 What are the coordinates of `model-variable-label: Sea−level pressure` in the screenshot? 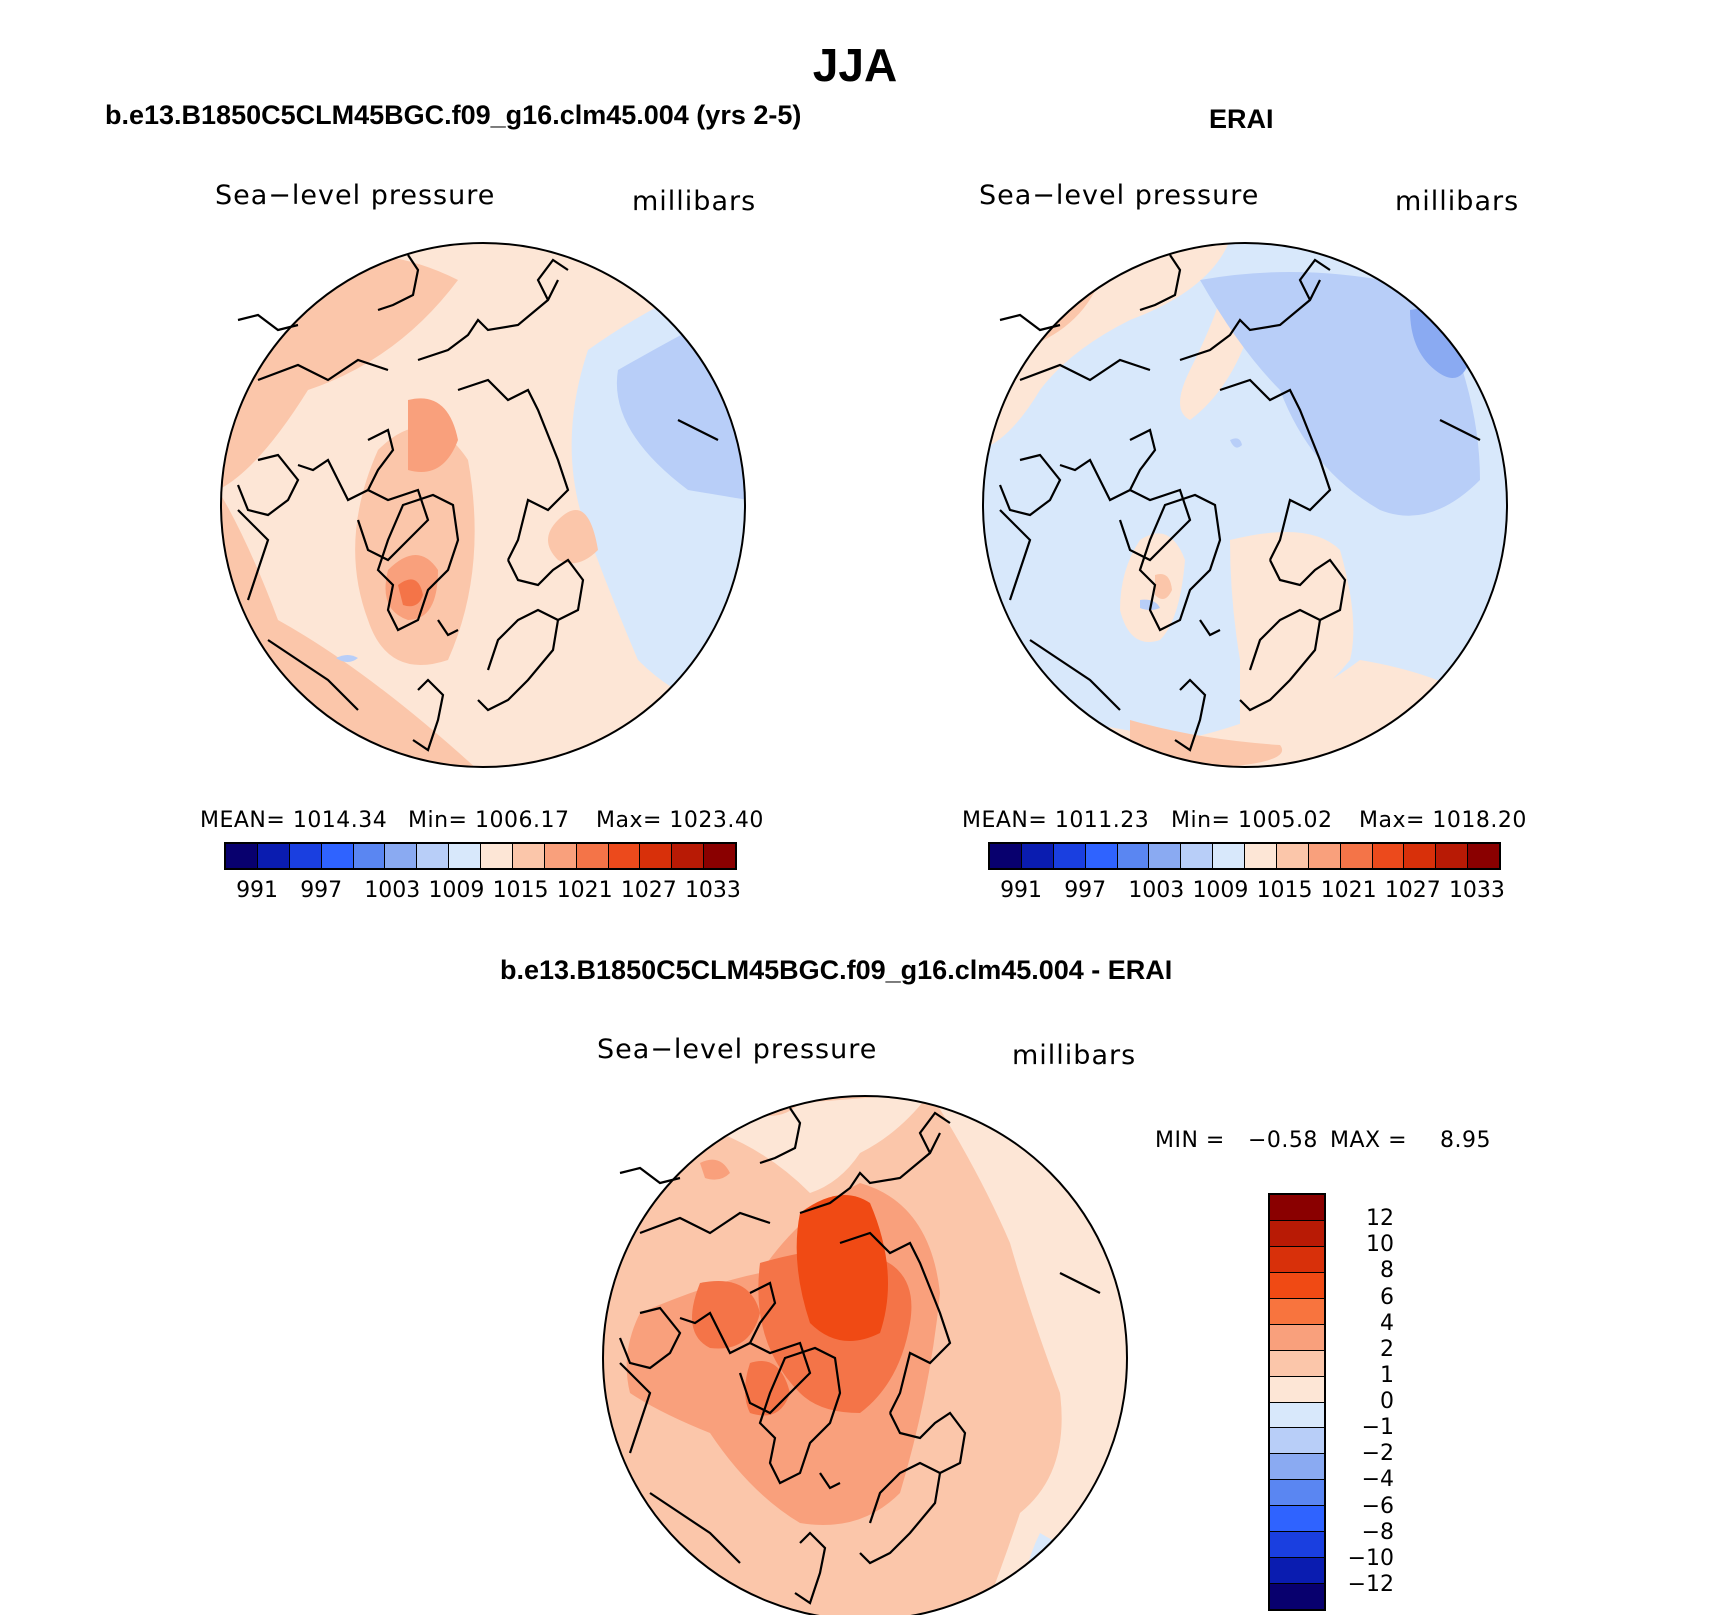 It's located at (355, 195).